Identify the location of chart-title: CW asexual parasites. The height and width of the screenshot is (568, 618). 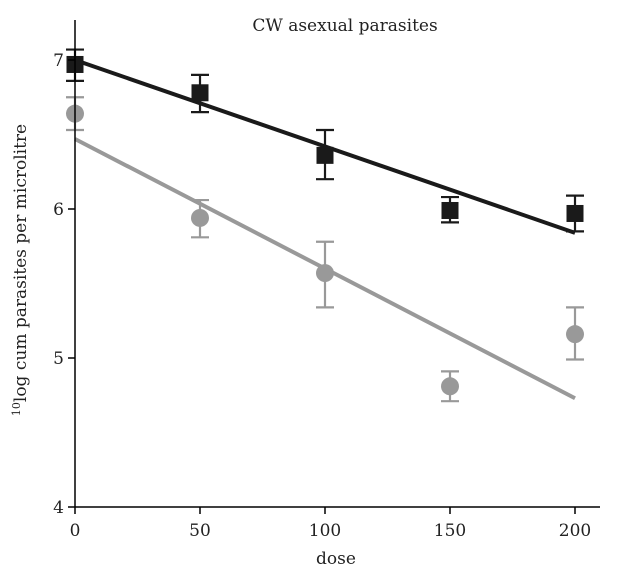
(344, 26).